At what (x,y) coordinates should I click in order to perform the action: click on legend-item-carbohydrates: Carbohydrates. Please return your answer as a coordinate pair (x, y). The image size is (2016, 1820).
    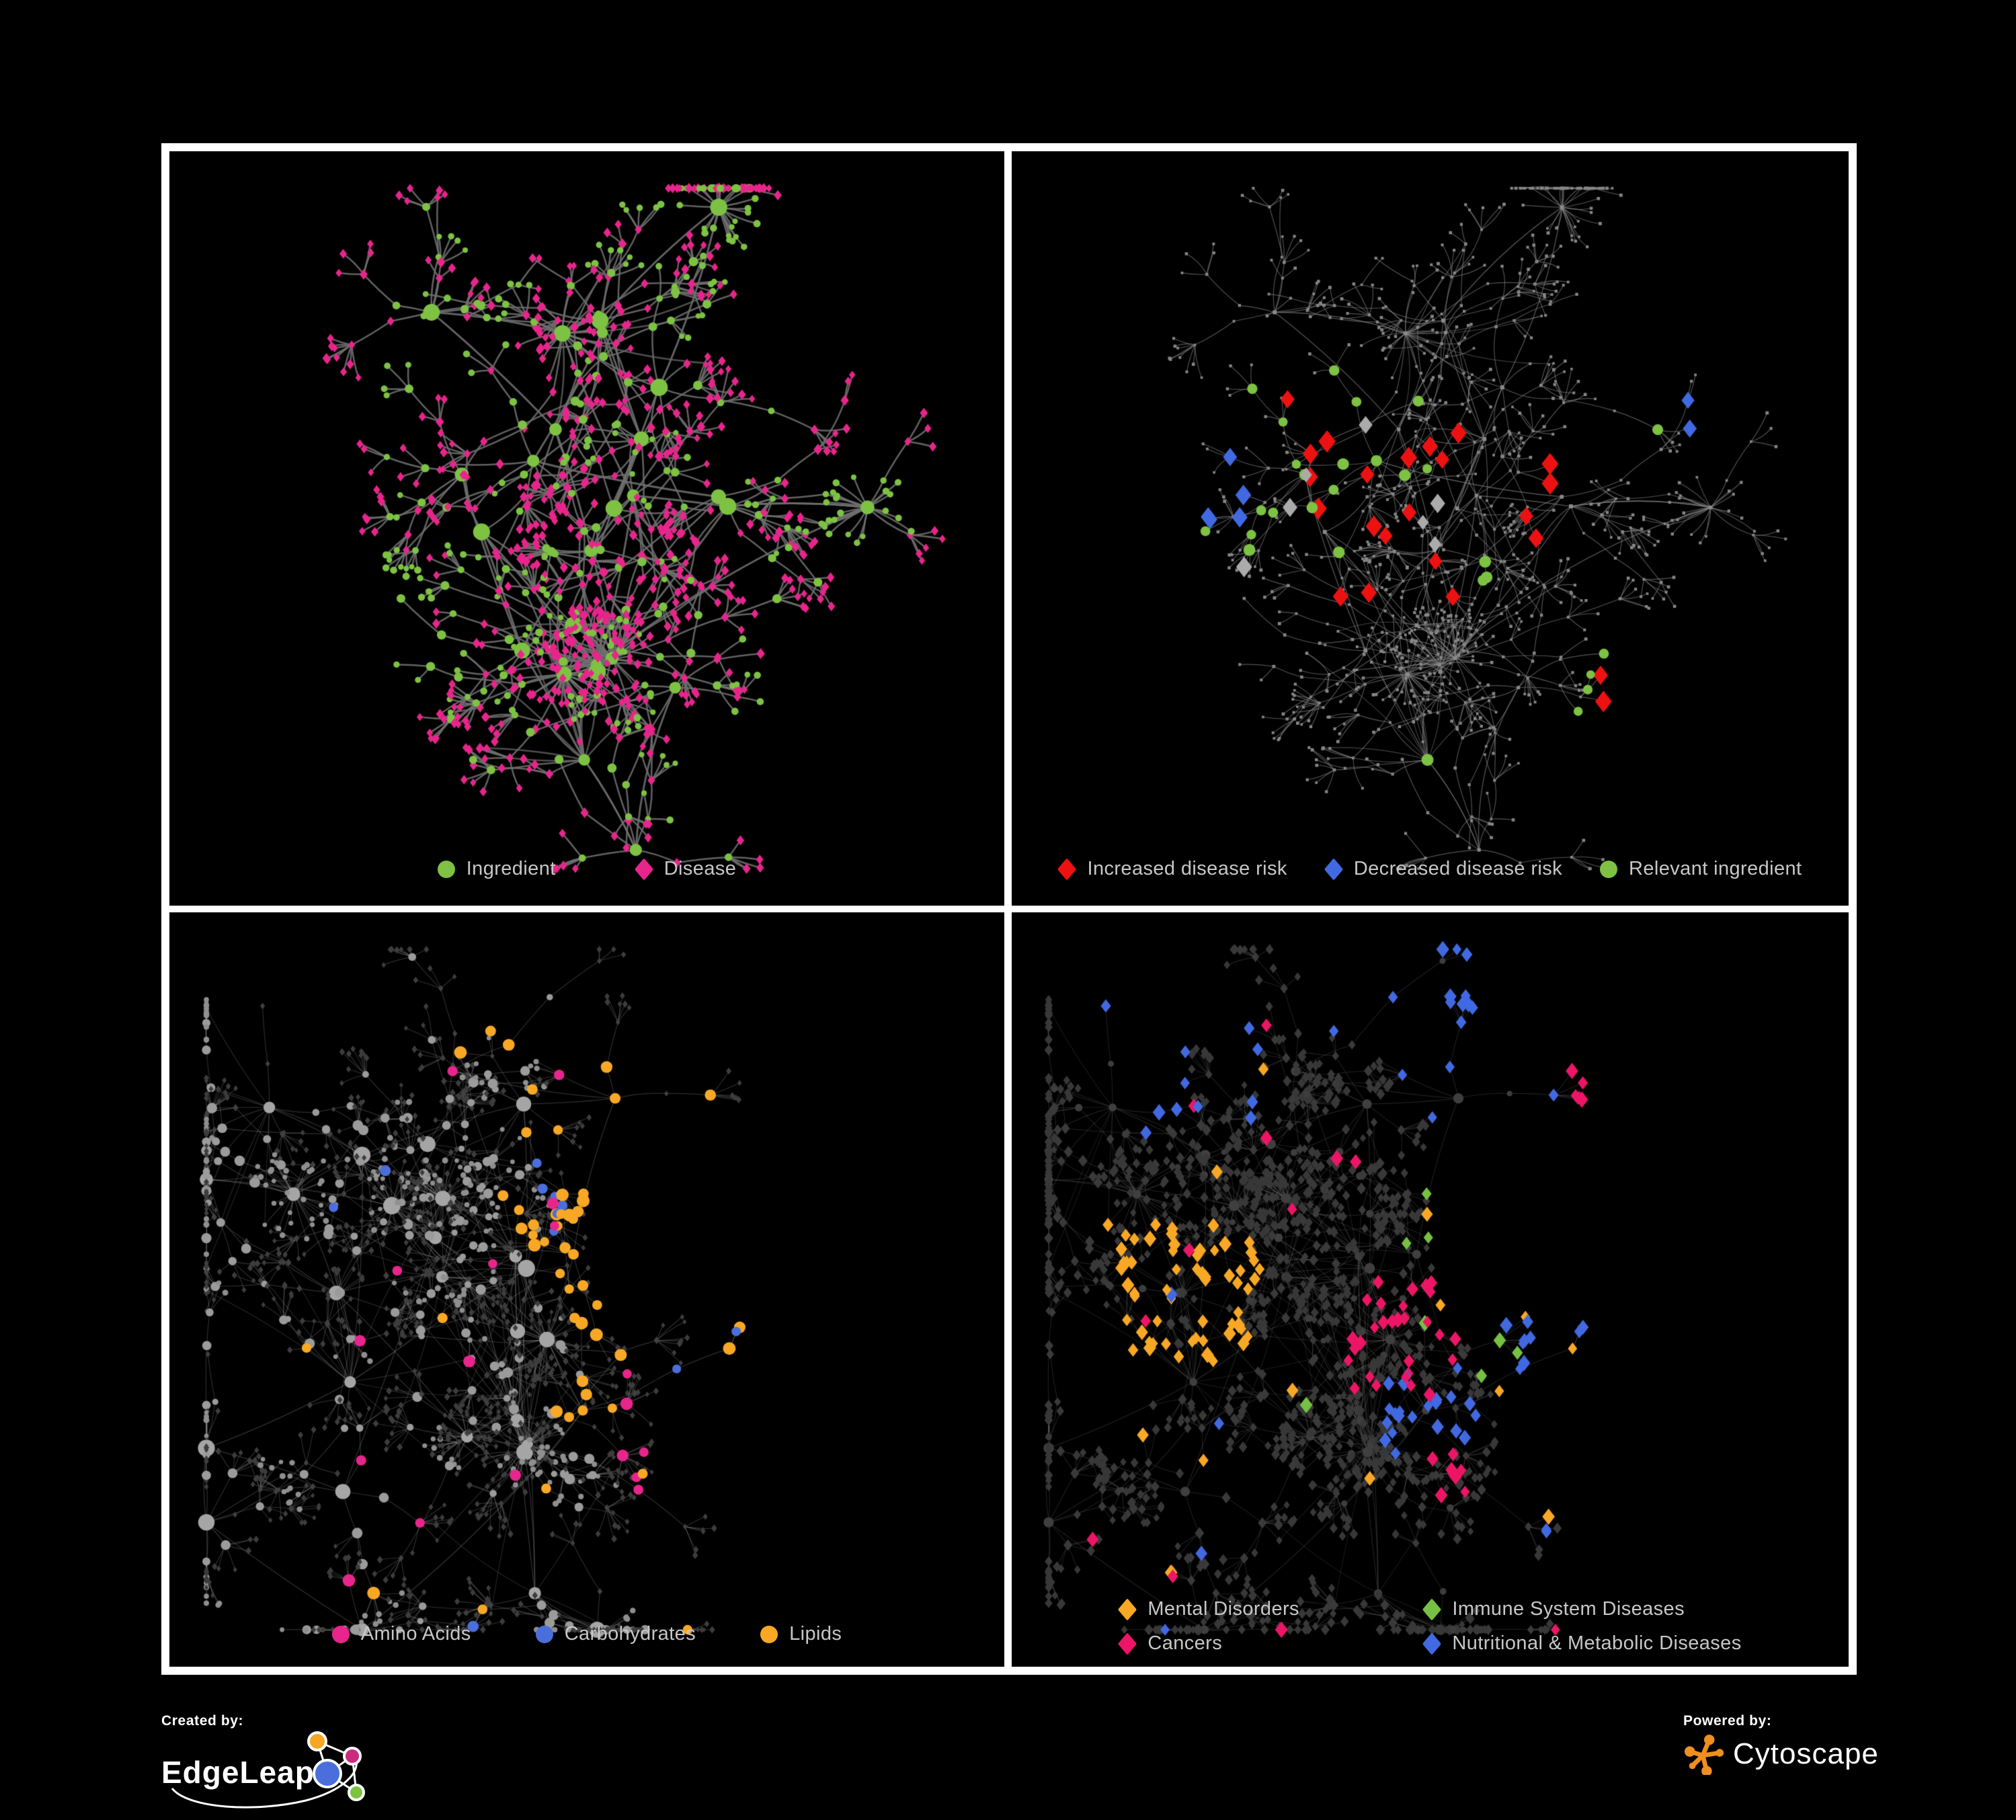
    Looking at the image, I should click on (615, 1634).